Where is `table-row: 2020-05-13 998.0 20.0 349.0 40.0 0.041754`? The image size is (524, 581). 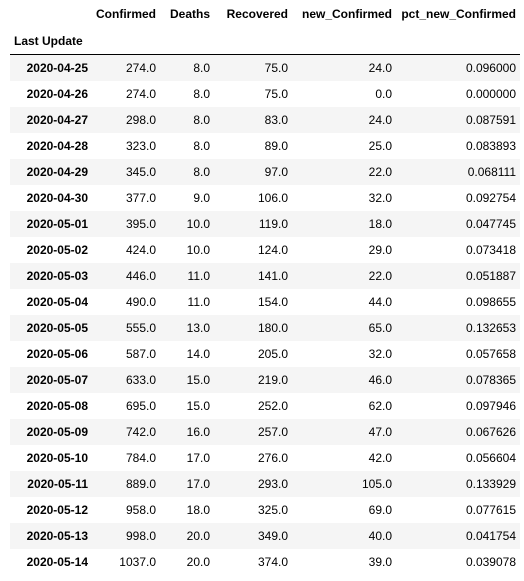
table-row: 2020-05-13 998.0 20.0 349.0 40.0 0.041754 is located at coordinates (265, 536).